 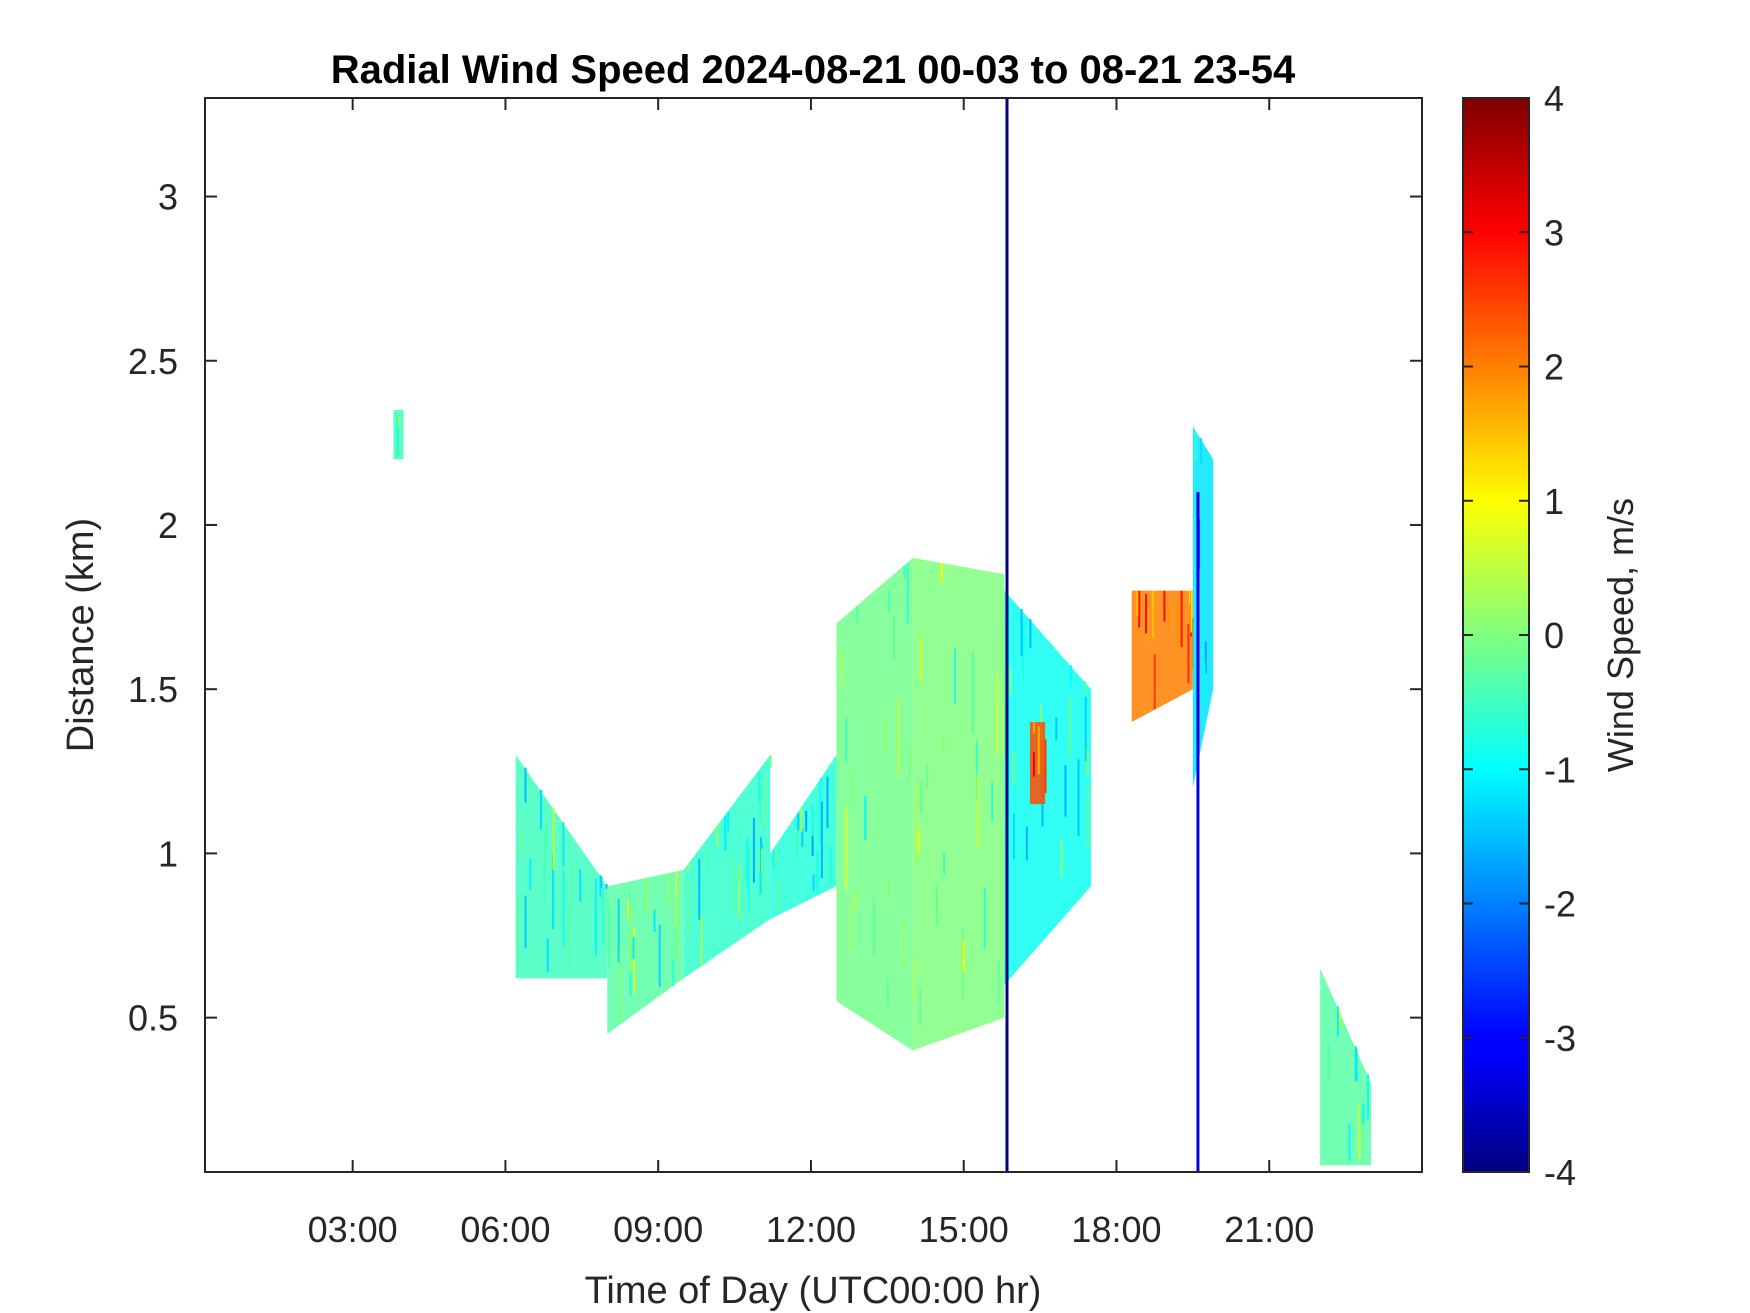 I want to click on y-tick-label: 2, so click(x=168, y=525).